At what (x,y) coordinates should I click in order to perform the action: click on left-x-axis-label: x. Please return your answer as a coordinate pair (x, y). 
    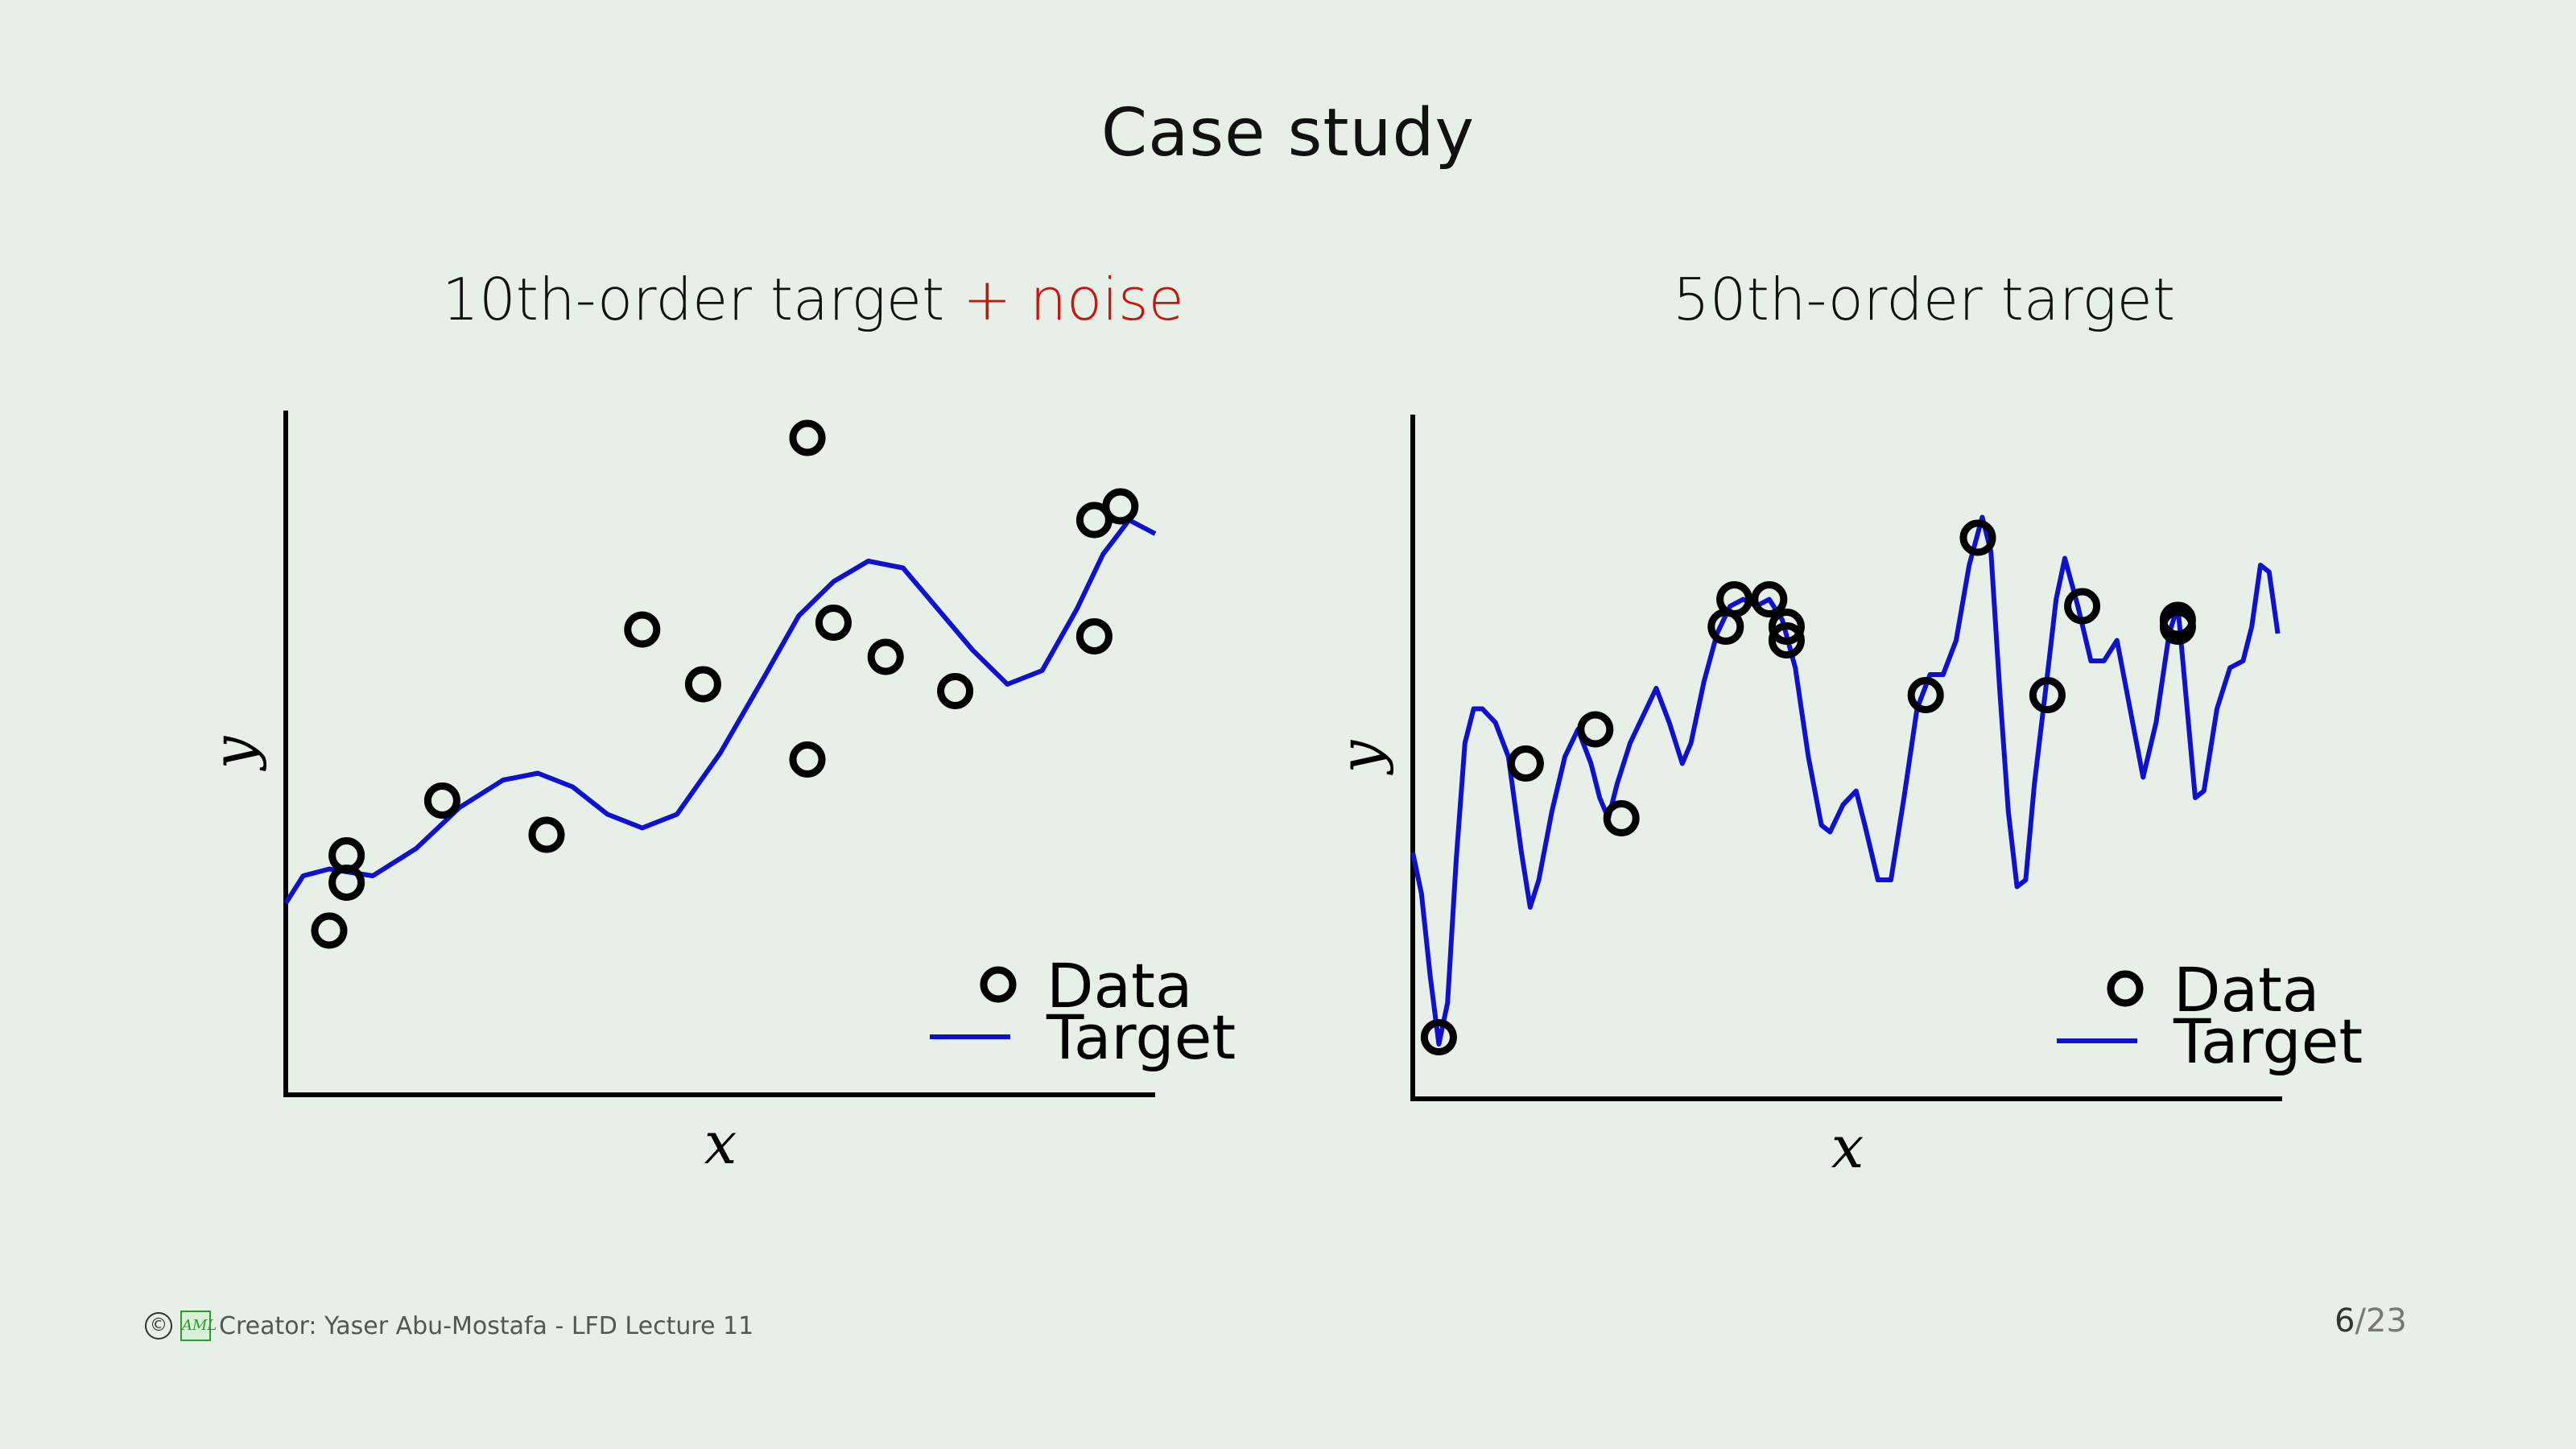
    Looking at the image, I should click on (720, 1143).